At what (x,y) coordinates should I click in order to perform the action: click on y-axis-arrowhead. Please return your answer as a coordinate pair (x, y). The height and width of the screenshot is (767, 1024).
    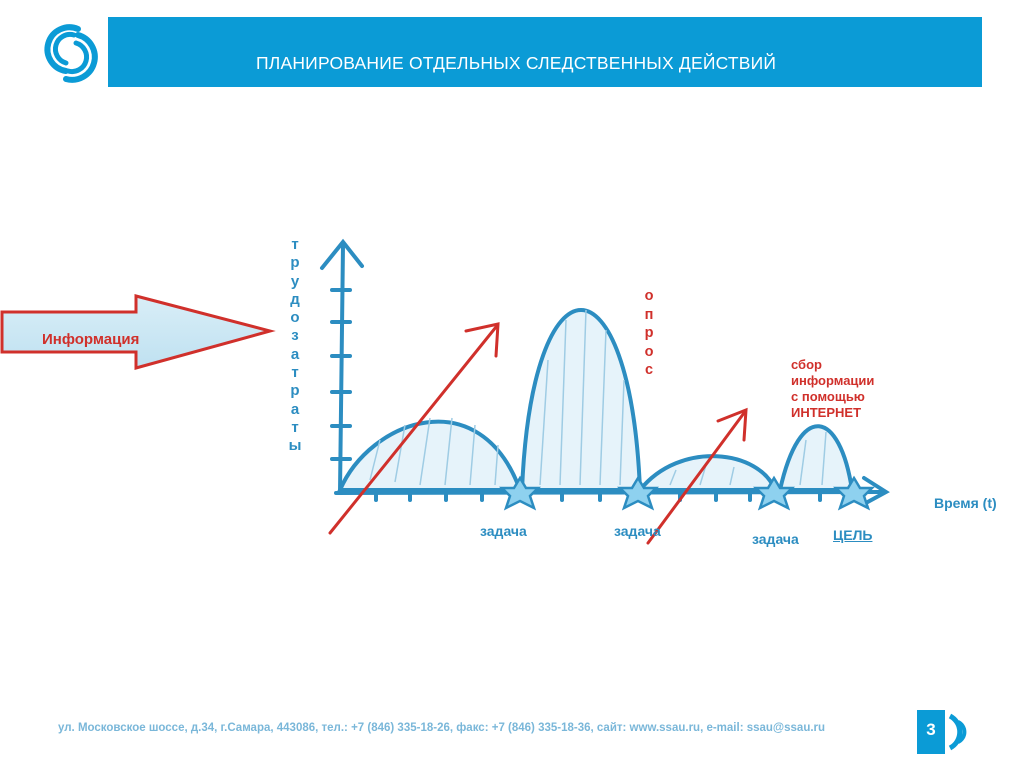
    Looking at the image, I should click on (342, 254).